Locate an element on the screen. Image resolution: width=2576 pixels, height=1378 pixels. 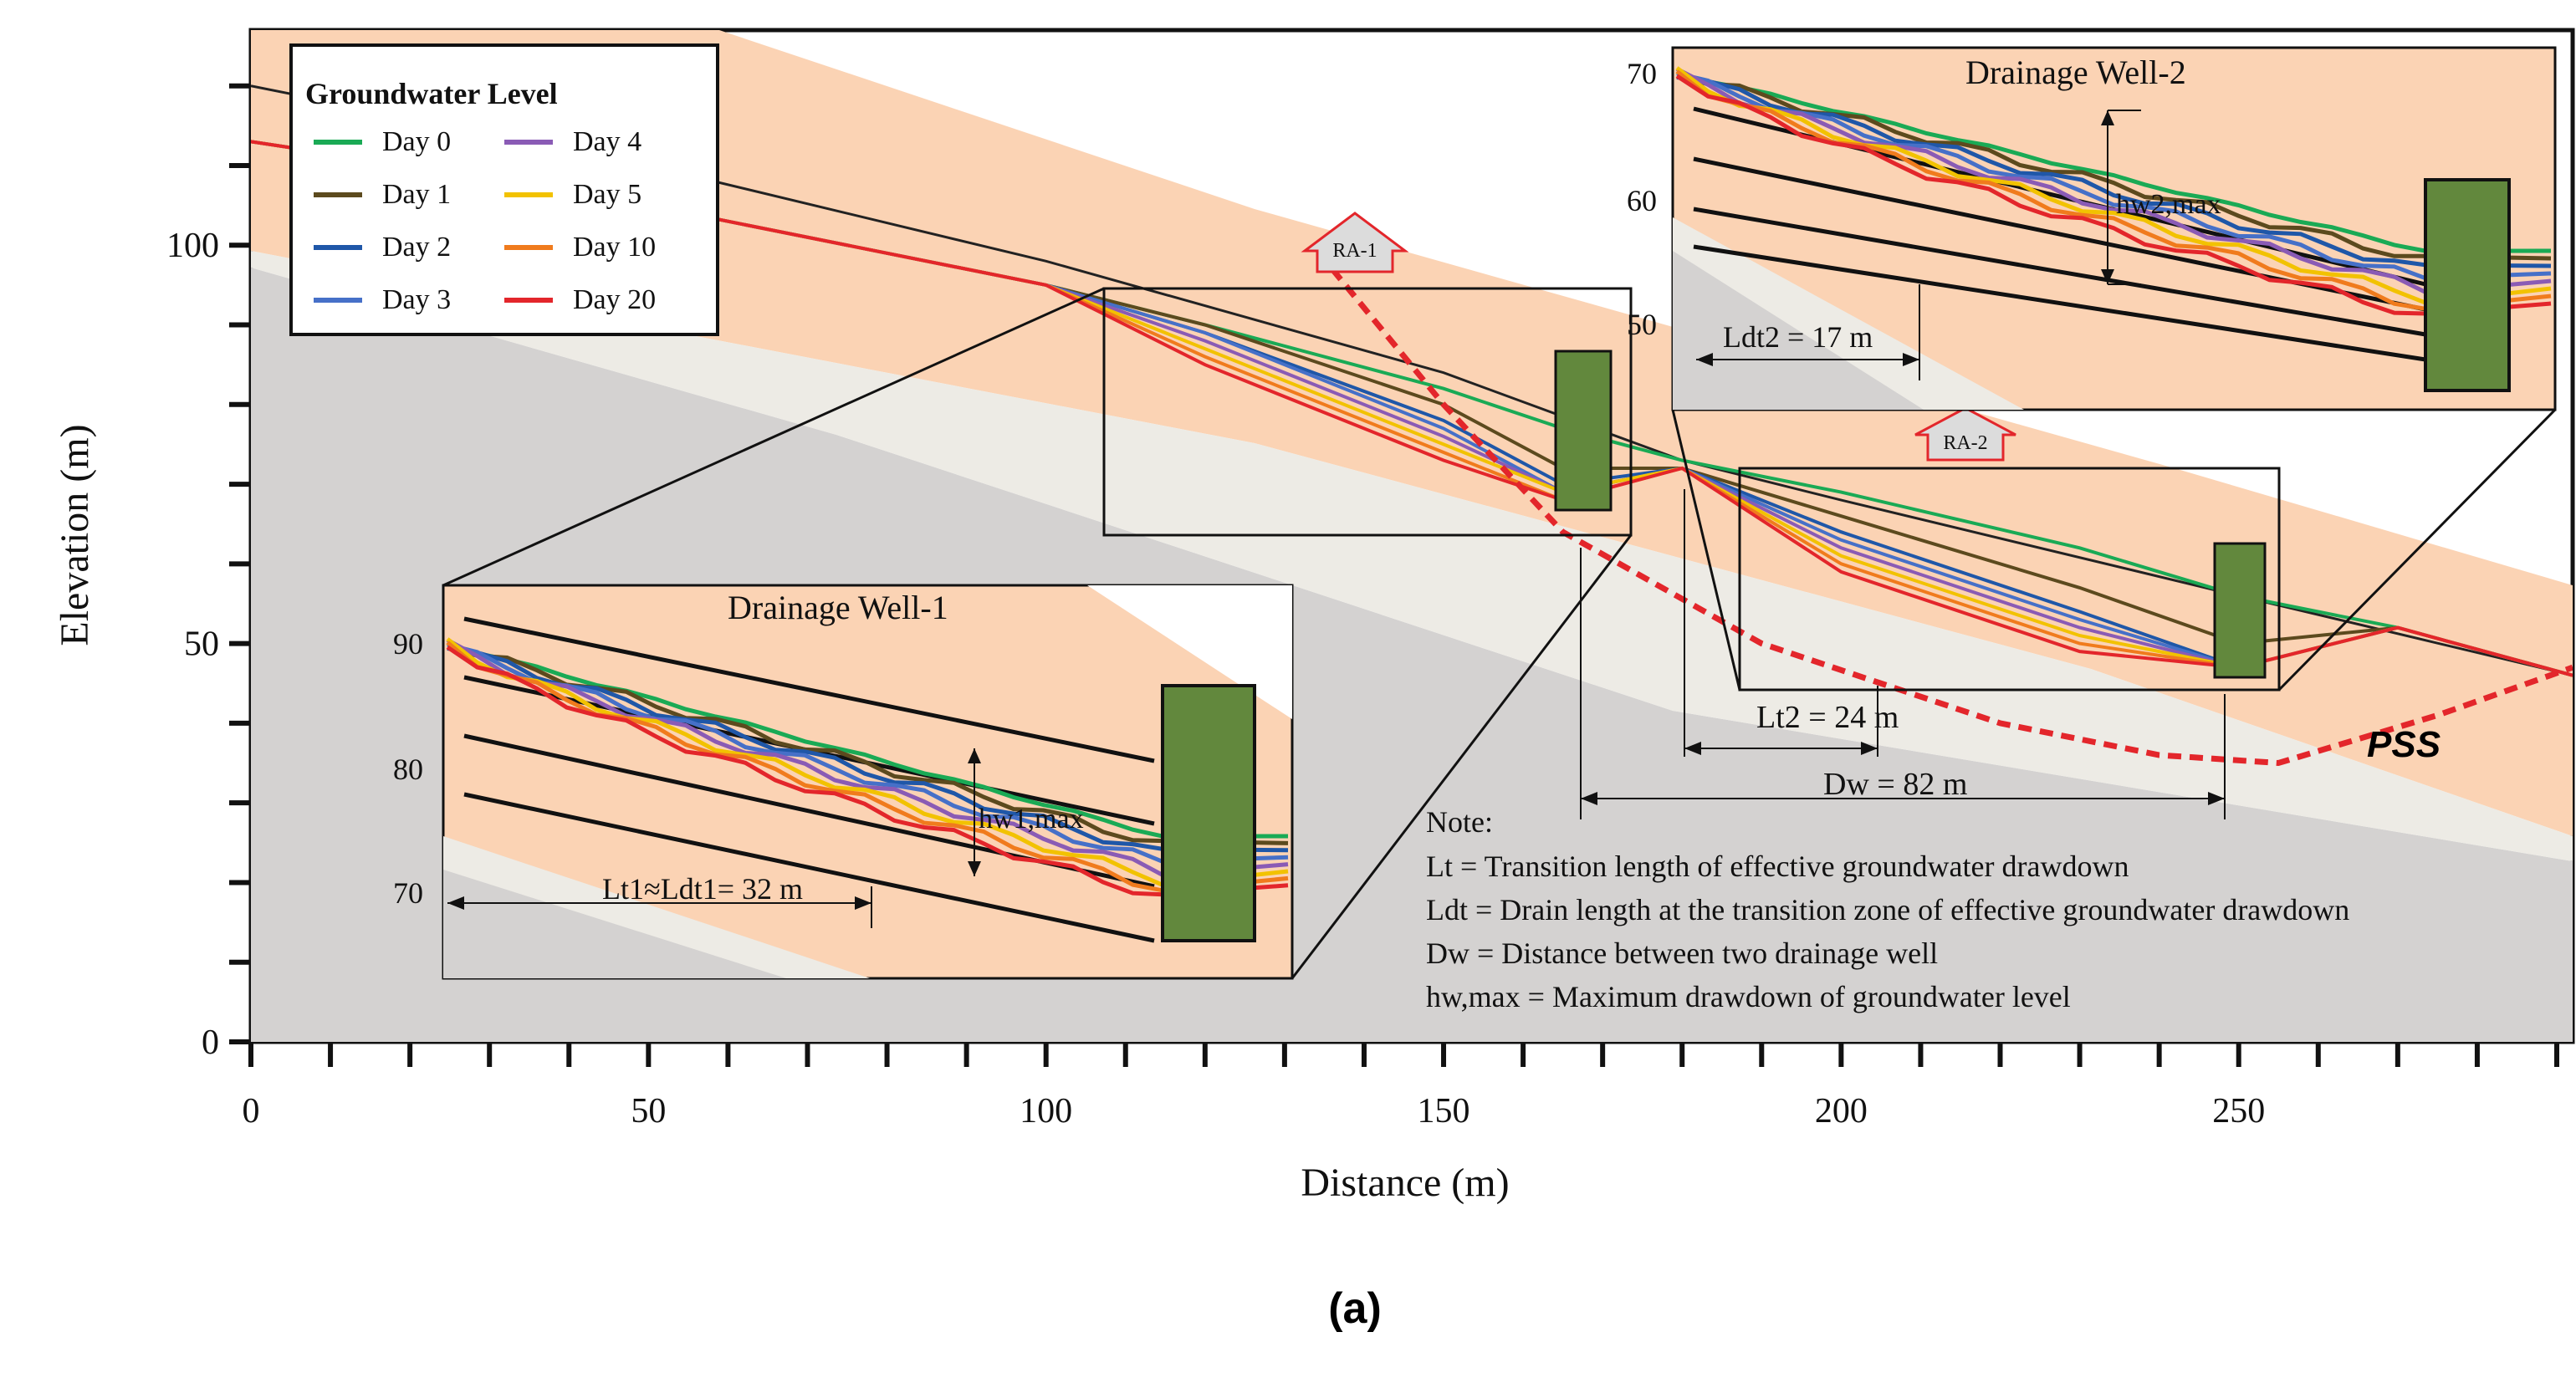
well-2-main is located at coordinates (2240, 610).